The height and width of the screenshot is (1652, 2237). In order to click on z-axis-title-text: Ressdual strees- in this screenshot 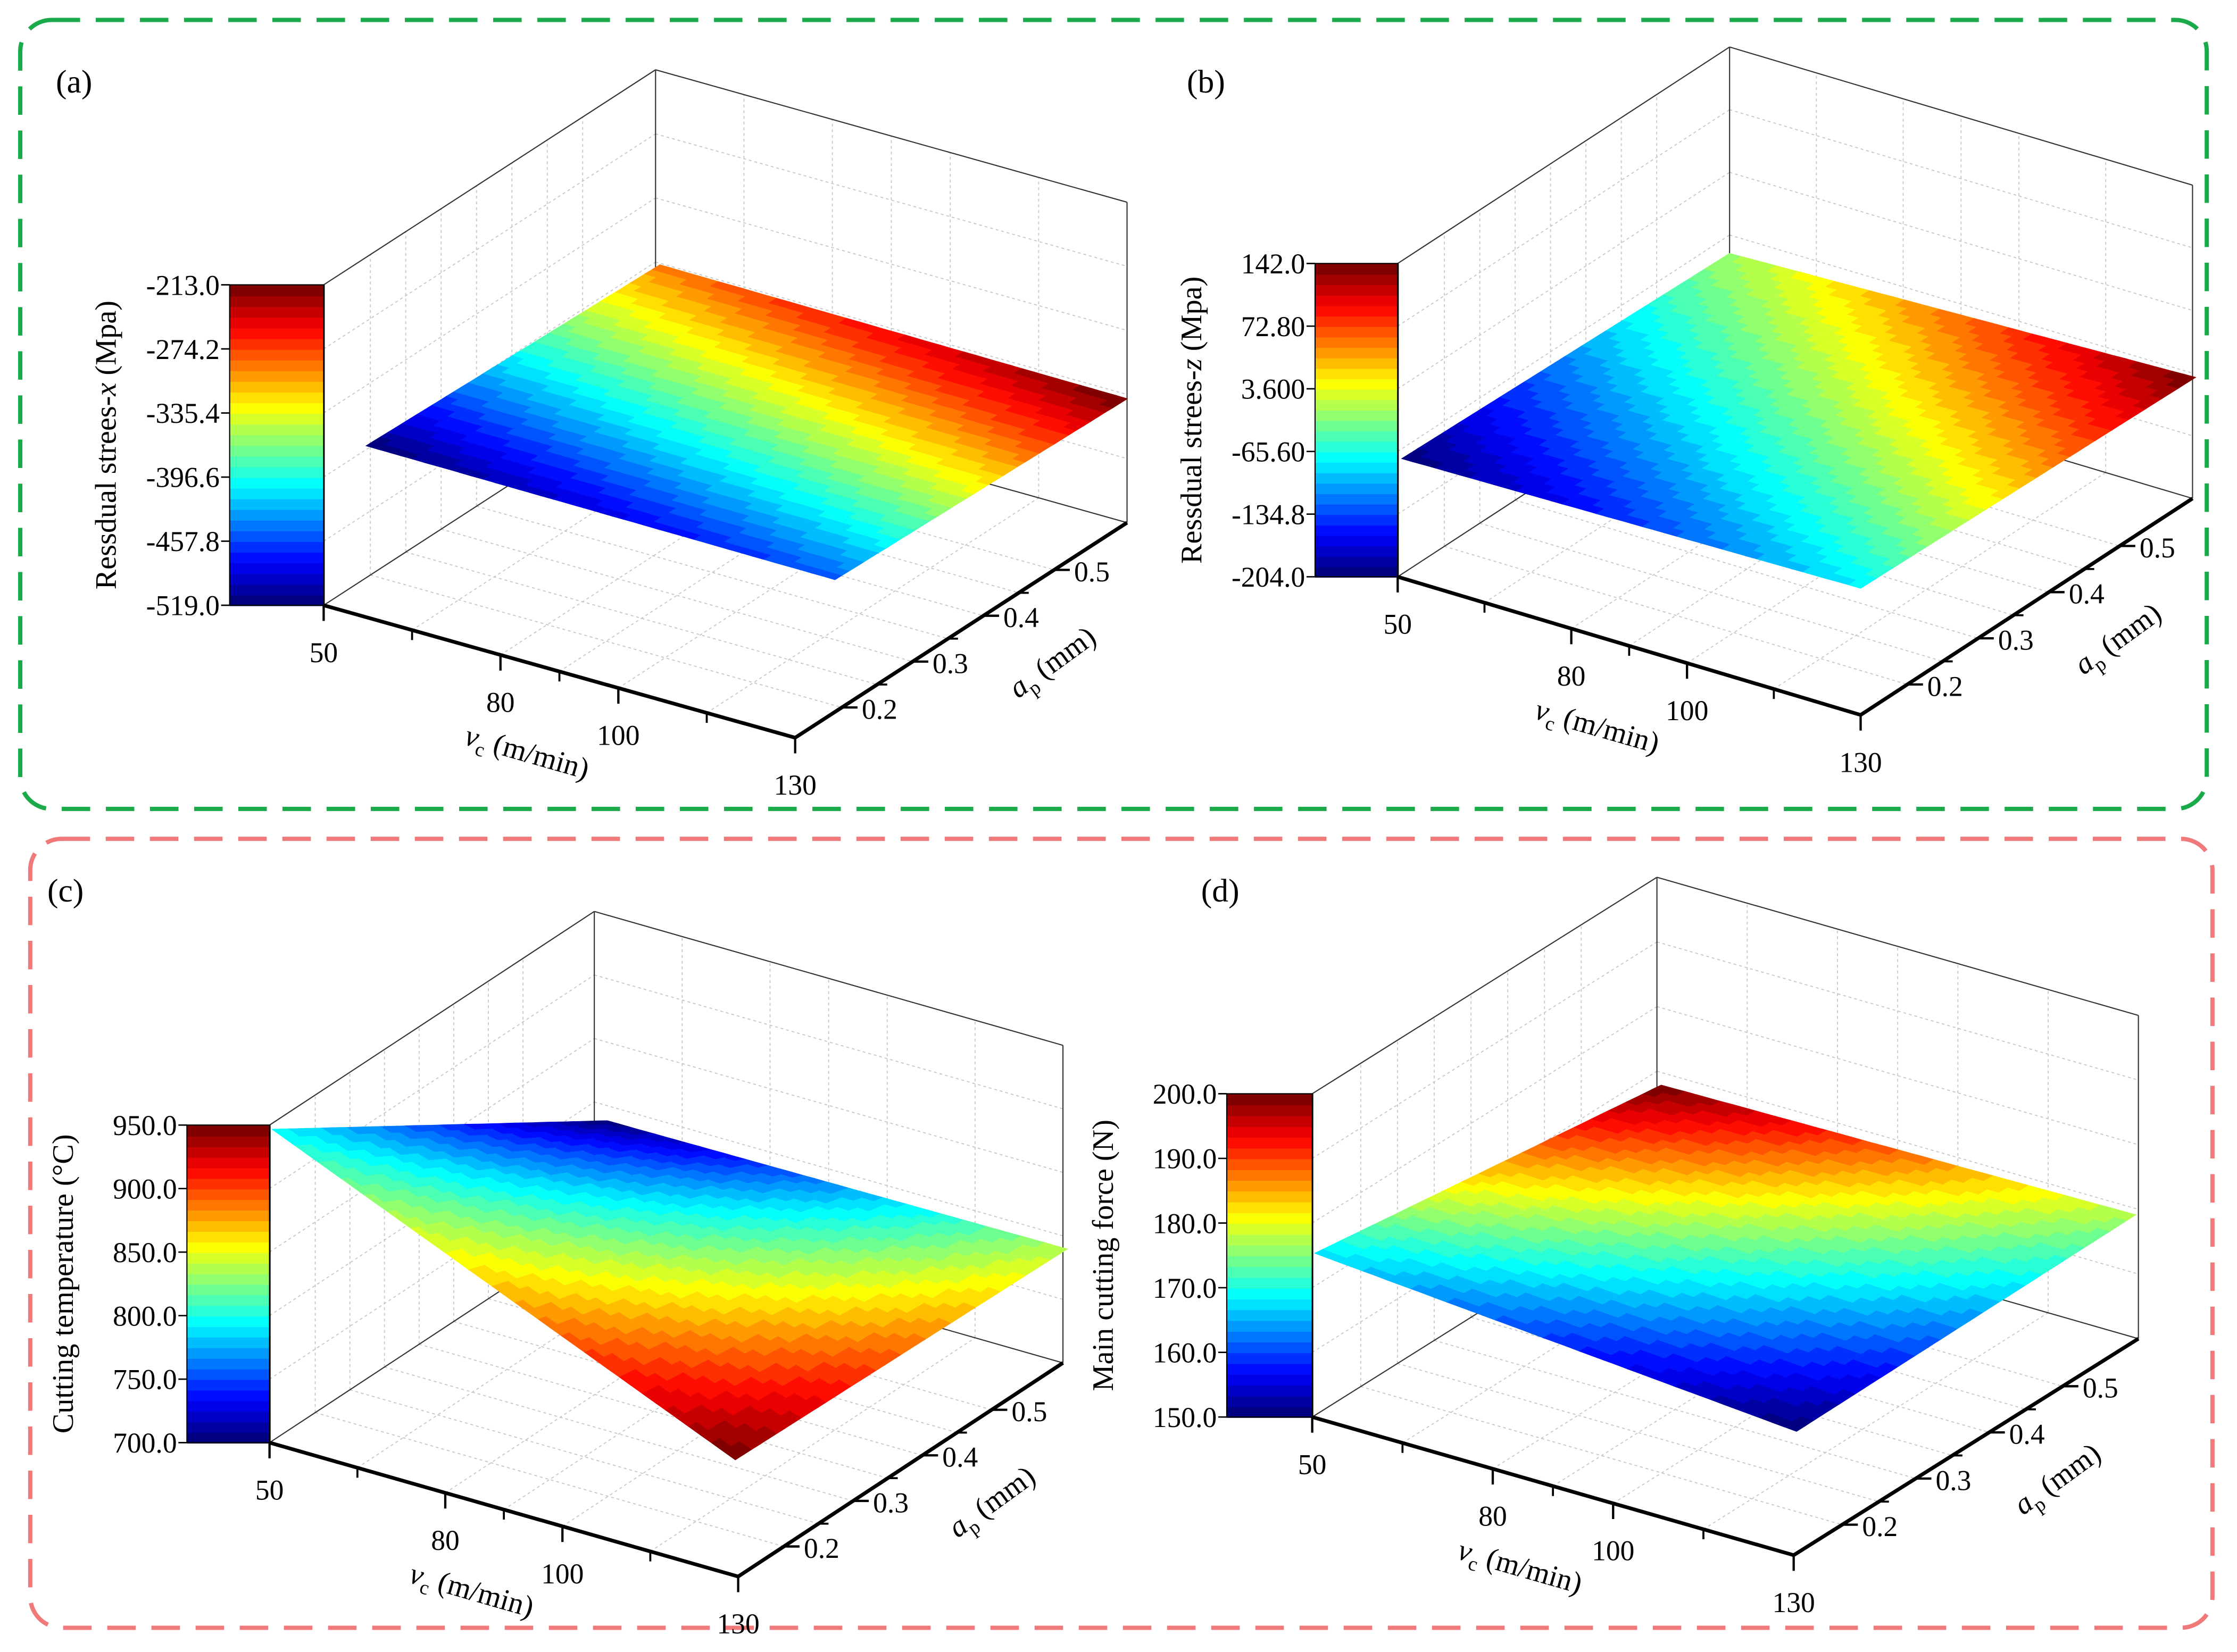, I will do `click(1191, 467)`.